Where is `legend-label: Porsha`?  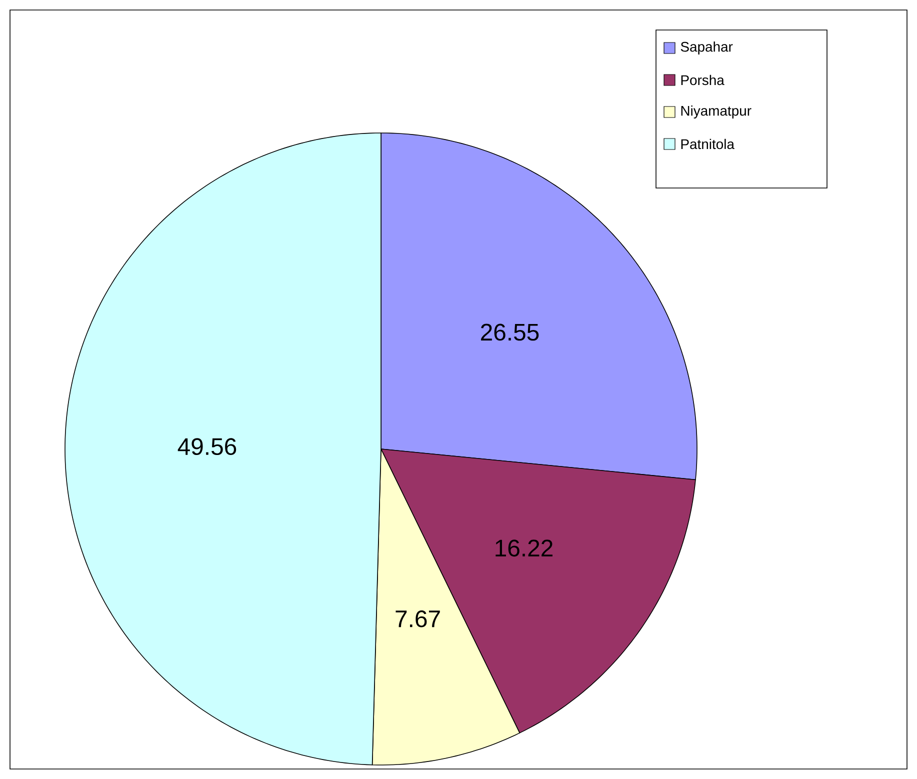 legend-label: Porsha is located at coordinates (702, 80).